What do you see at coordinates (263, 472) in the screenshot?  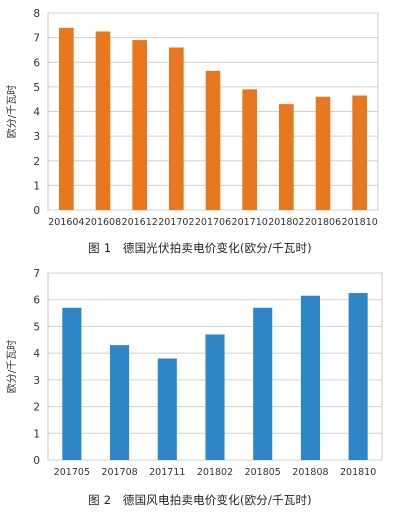 I see `x-tick-label: 201805` at bounding box center [263, 472].